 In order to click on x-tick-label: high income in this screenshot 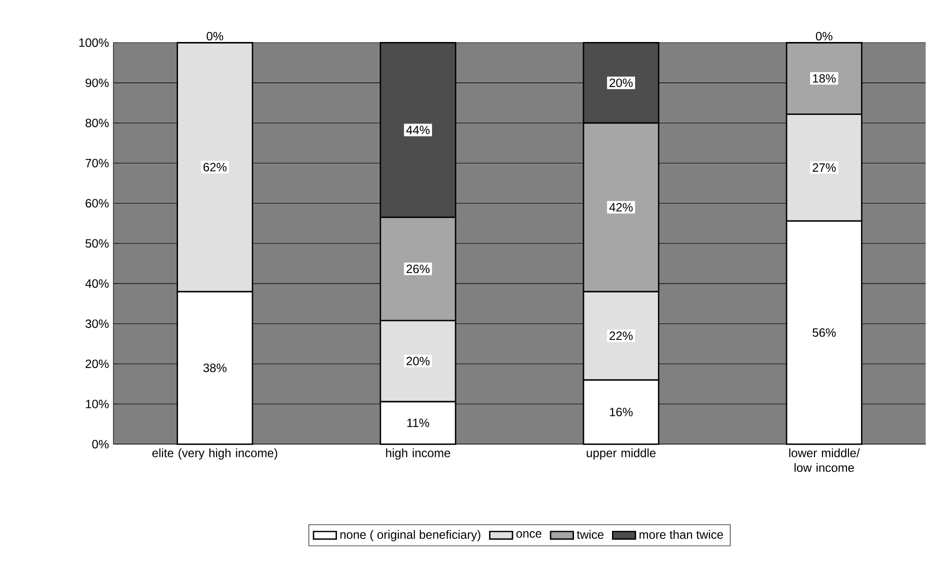, I will do `click(418, 454)`.